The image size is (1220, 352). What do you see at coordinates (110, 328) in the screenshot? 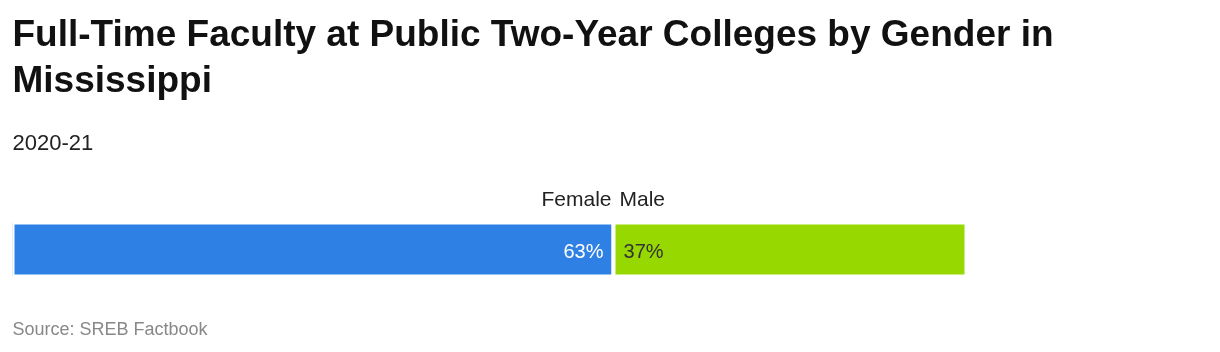
I see `source-note: Source: SREB Factbook` at bounding box center [110, 328].